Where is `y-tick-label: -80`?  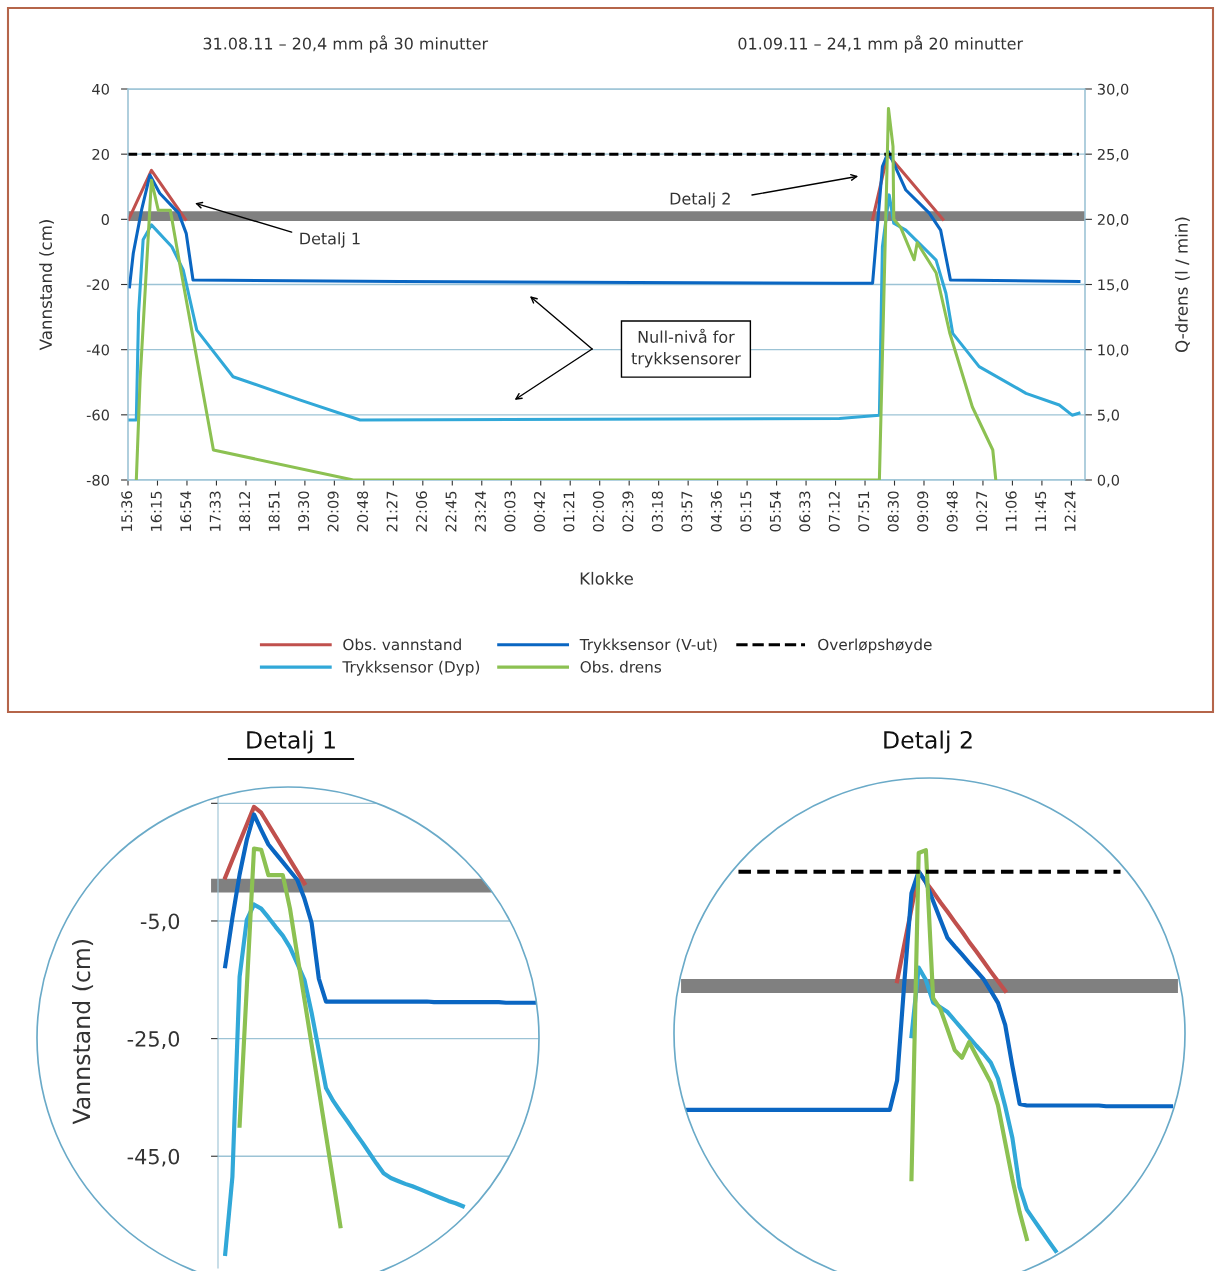
y-tick-label: -80 is located at coordinates (97, 480).